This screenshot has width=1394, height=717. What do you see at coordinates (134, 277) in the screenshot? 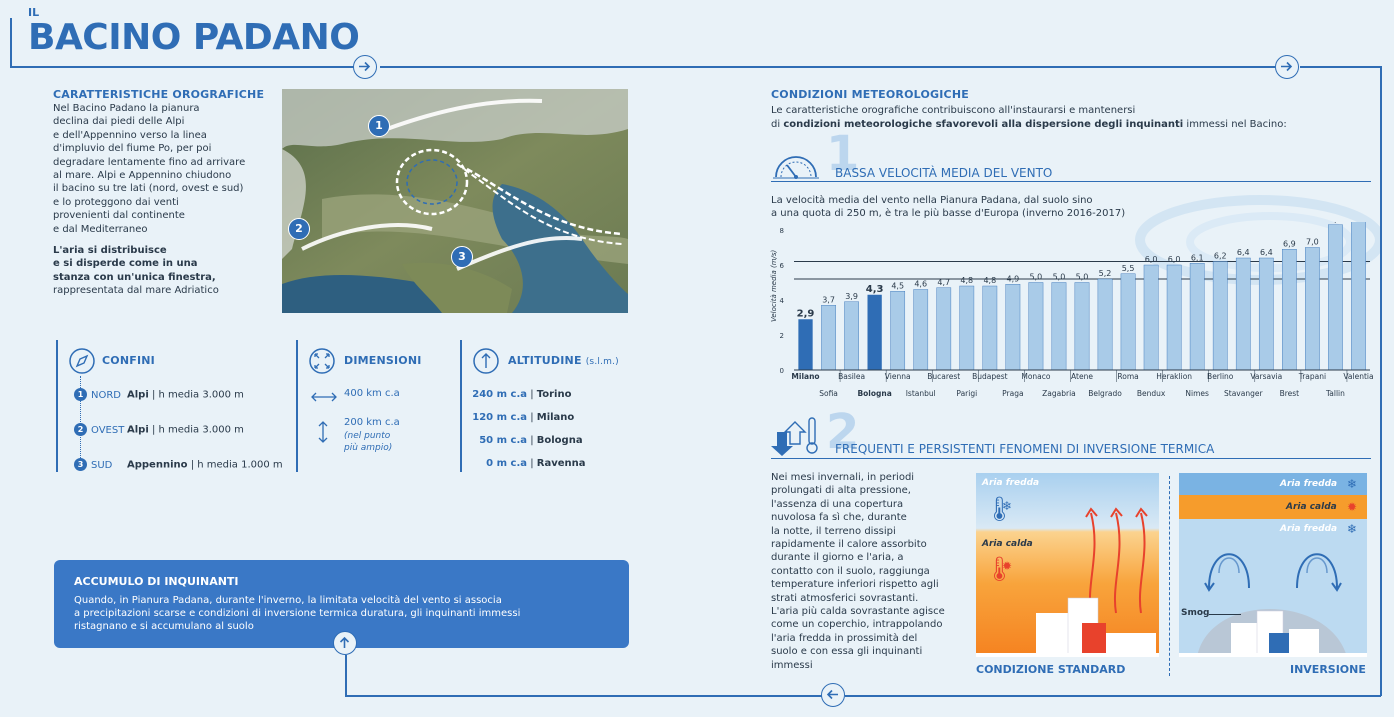
I see `orografia-bold-line: stanza con un'unica finestra,` at bounding box center [134, 277].